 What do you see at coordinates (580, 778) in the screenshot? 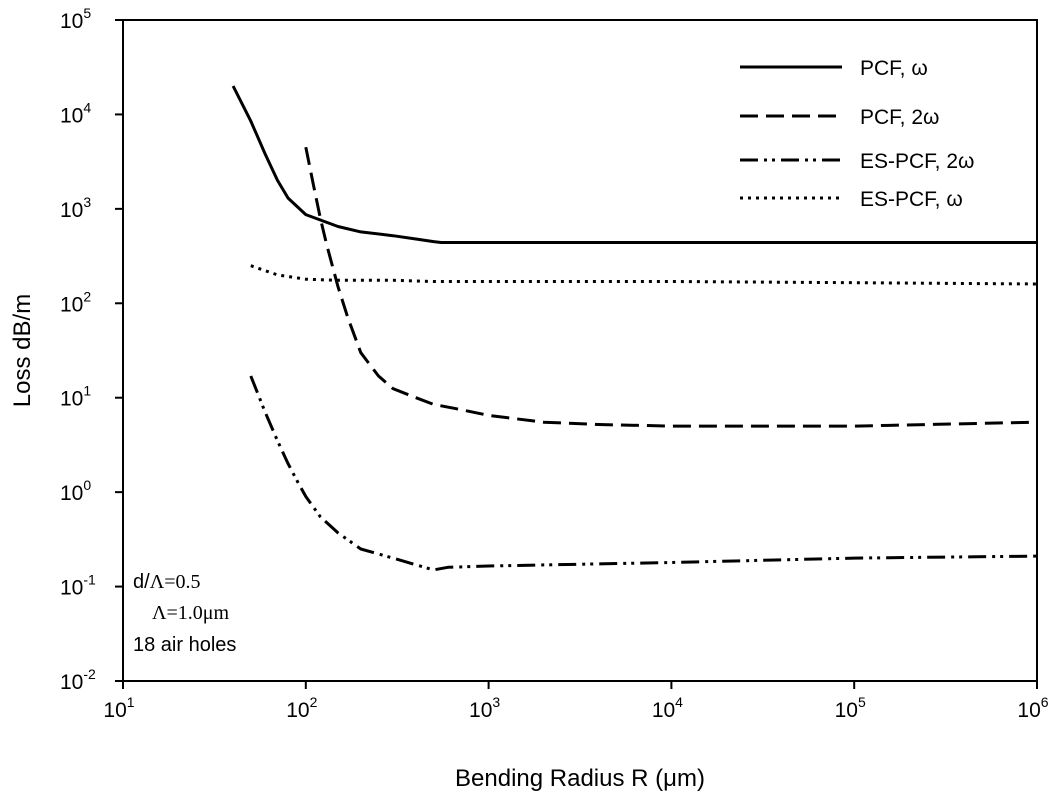
I see `x-axis-title: Bending Radius R (μm)` at bounding box center [580, 778].